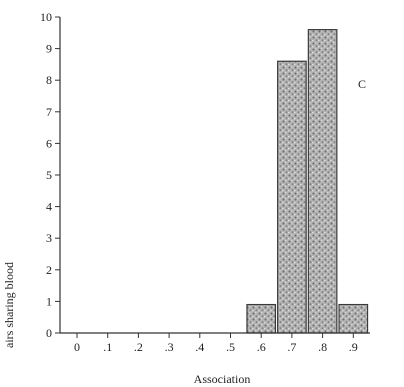 The width and height of the screenshot is (404, 387). Describe the element at coordinates (230, 347) in the screenshot. I see `x-tick-label: .5` at that location.